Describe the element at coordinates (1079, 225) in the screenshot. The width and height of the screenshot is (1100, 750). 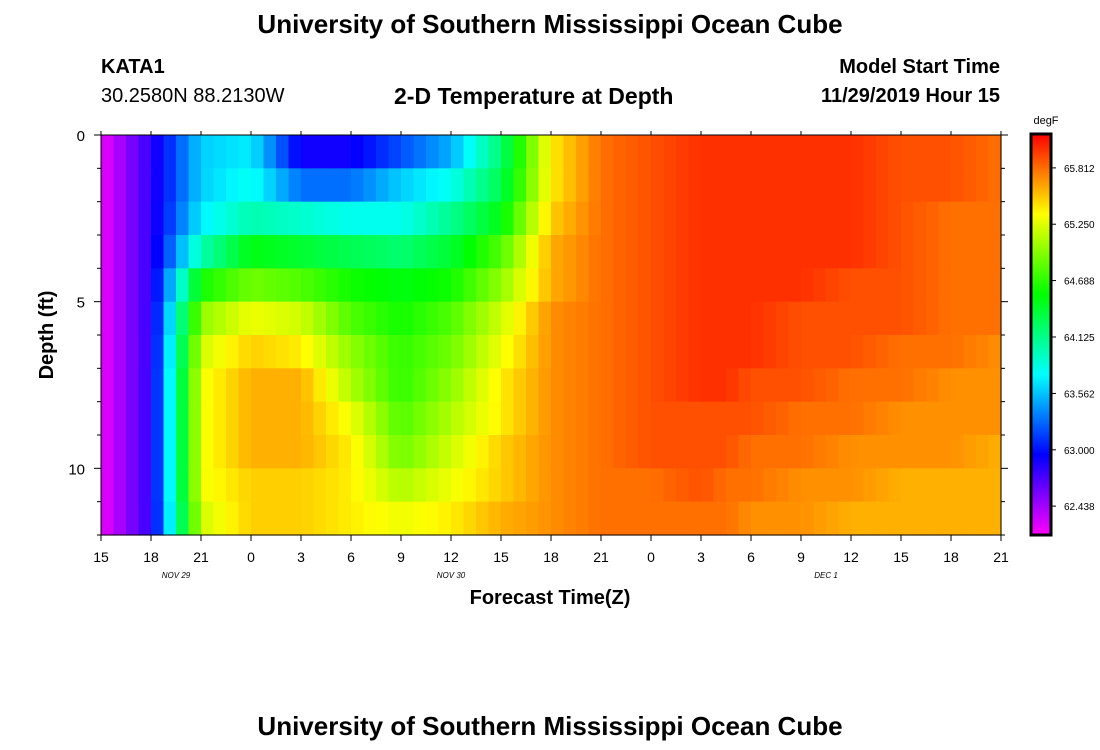
I see `colorbar-label: 65.250` at that location.